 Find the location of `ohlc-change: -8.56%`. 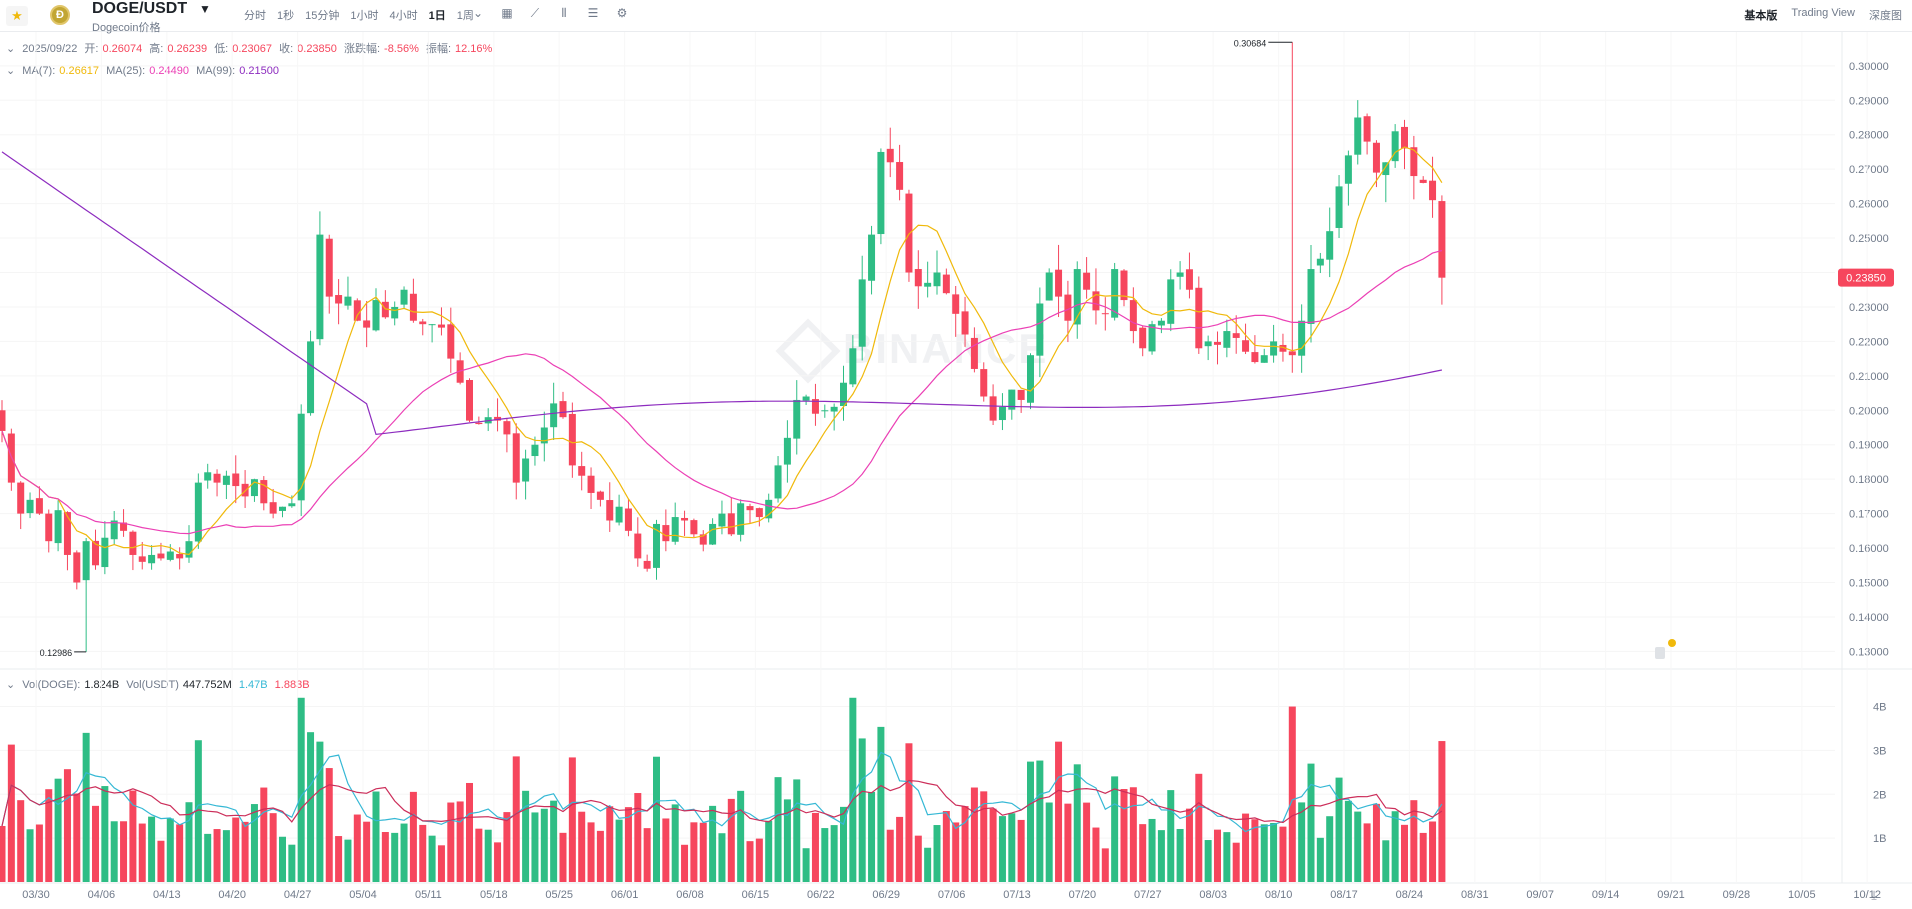

ohlc-change: -8.56% is located at coordinates (401, 49).